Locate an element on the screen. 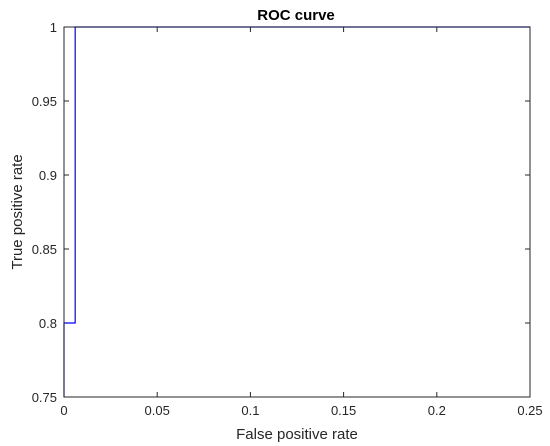 This screenshot has width=550, height=446. chart-title: ROC curve is located at coordinates (296, 15).